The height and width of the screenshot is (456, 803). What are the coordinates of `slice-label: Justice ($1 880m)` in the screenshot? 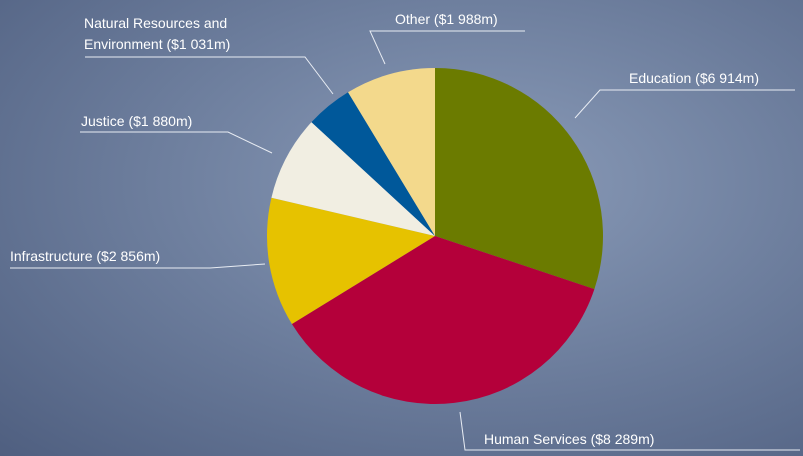 It's located at (137, 121).